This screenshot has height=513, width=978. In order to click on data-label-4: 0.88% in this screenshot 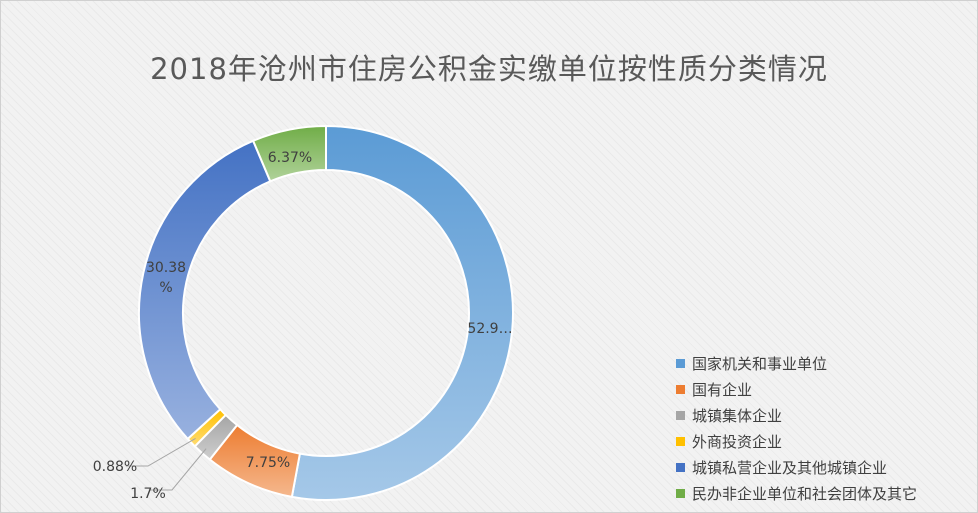, I will do `click(115, 467)`.